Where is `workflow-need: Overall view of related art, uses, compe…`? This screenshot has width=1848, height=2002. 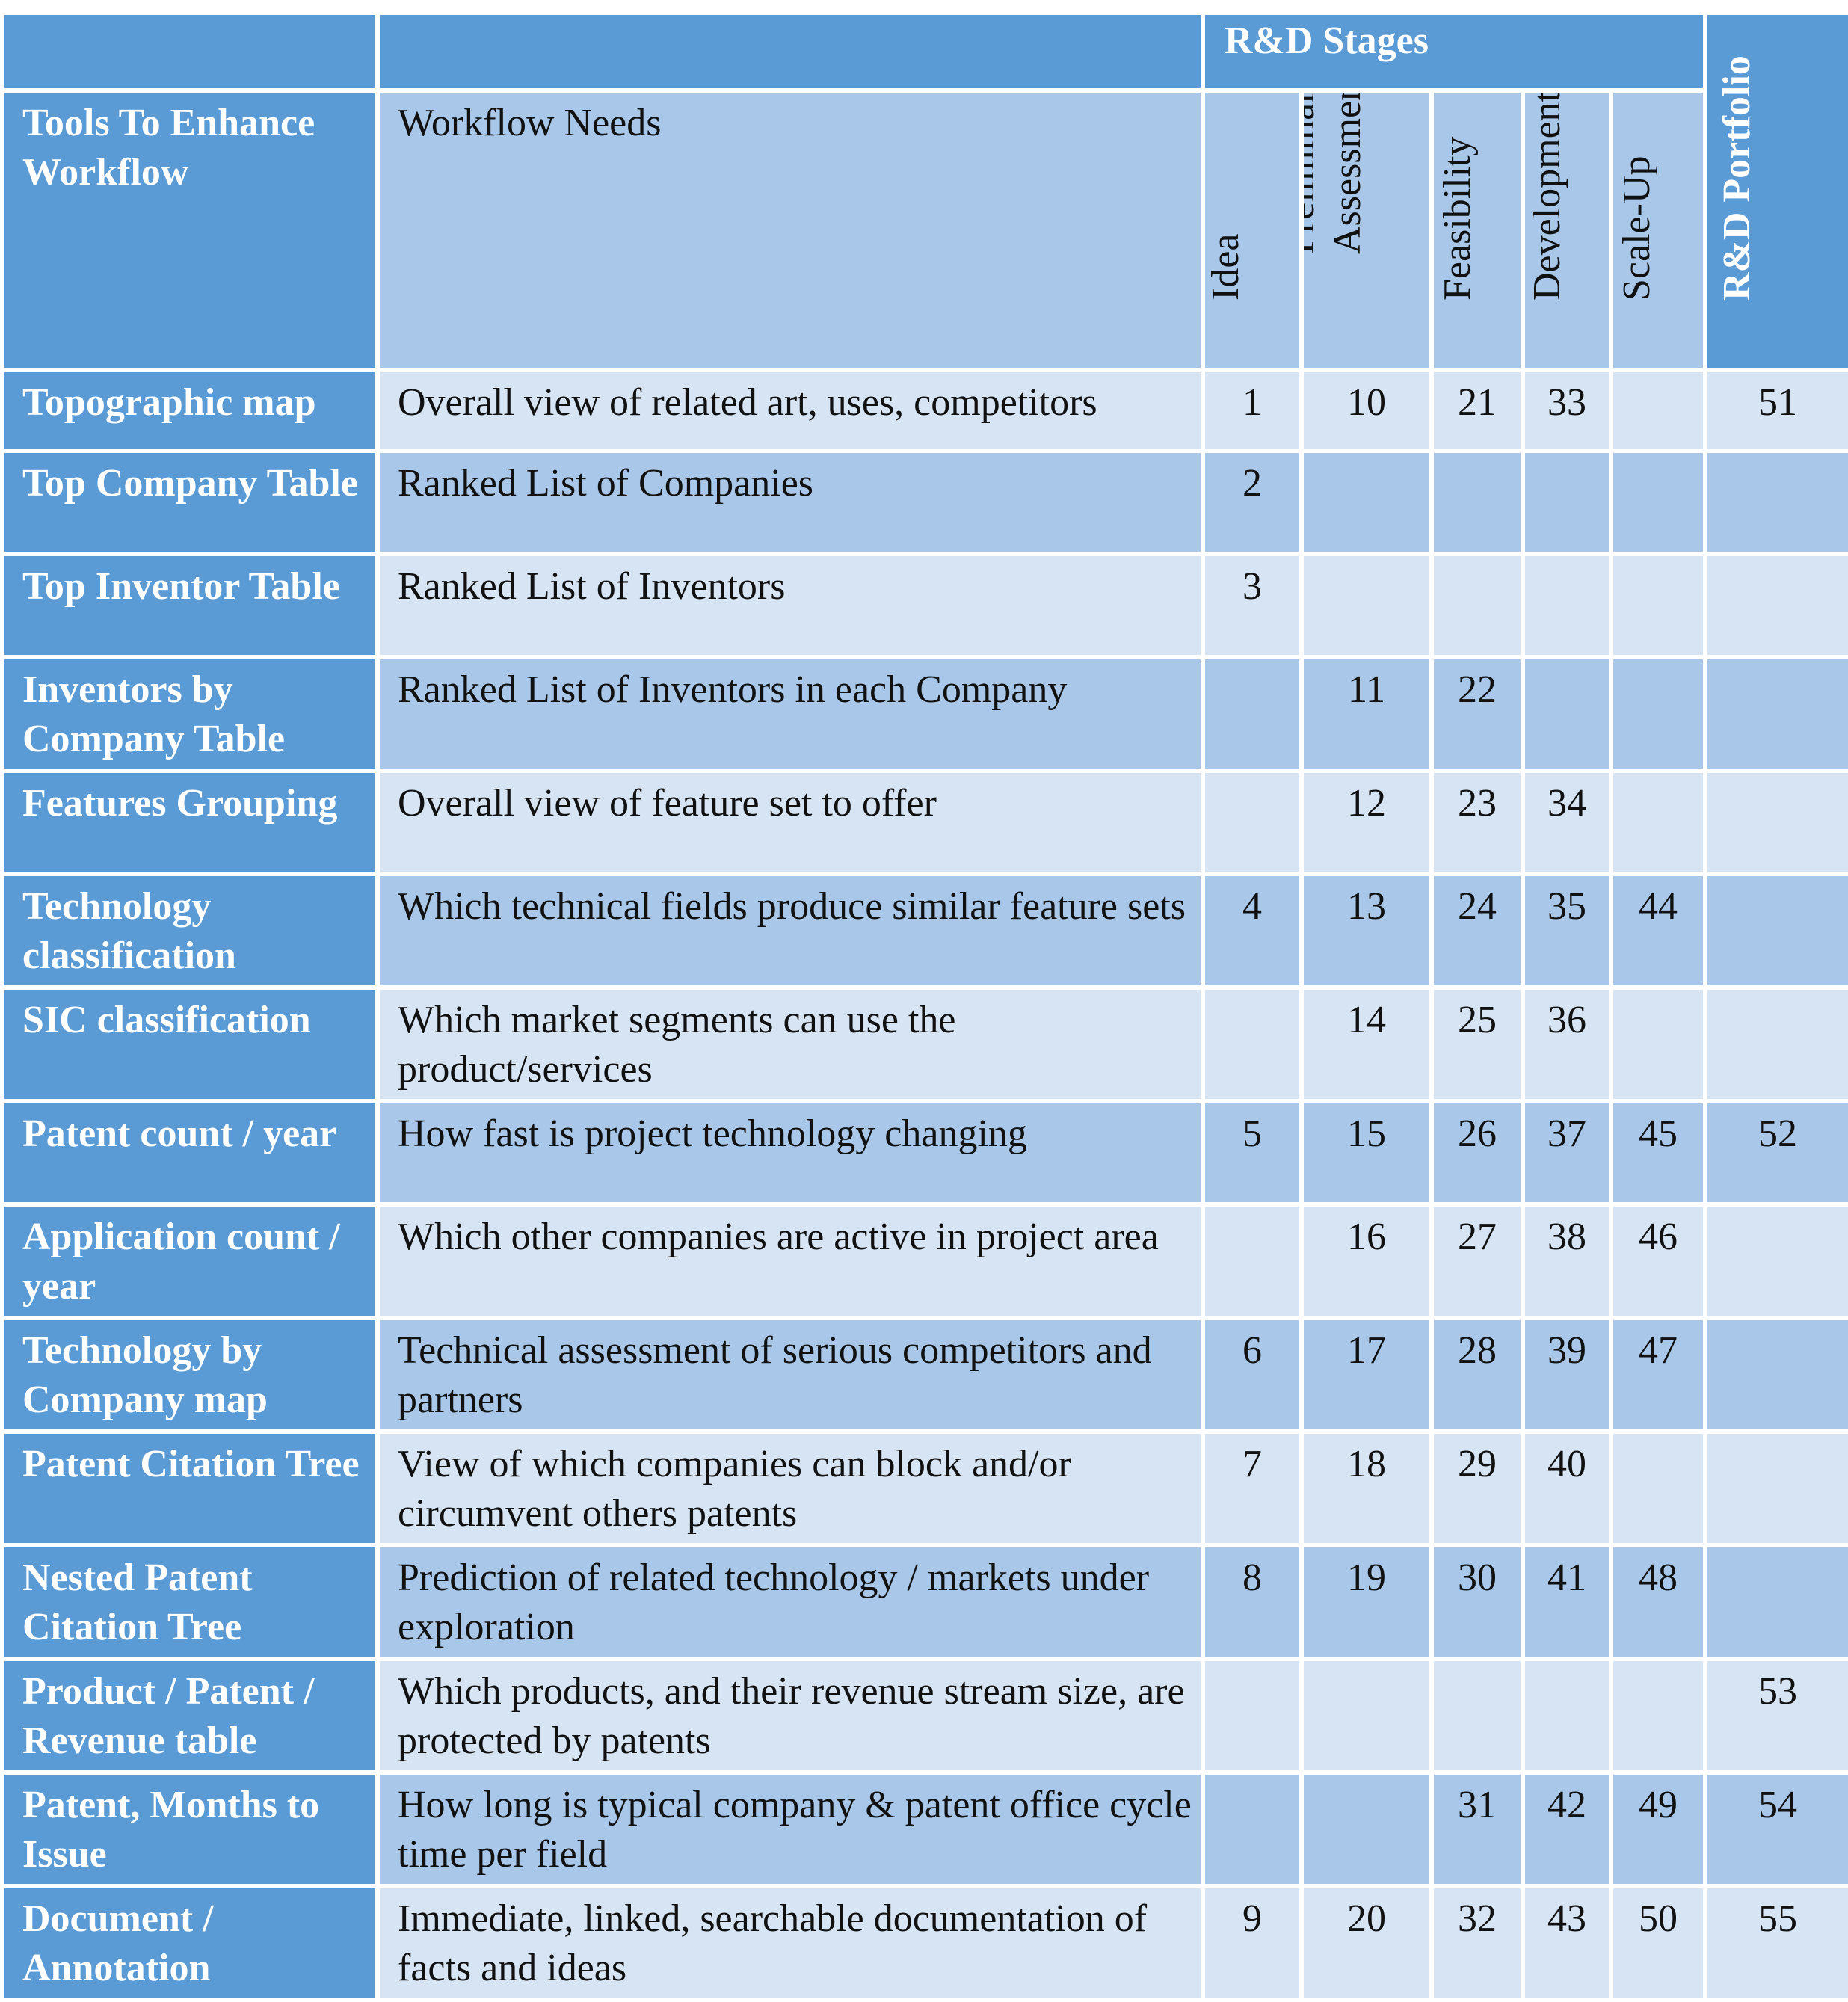 workflow-need: Overall view of related art, uses, compe… is located at coordinates (790, 410).